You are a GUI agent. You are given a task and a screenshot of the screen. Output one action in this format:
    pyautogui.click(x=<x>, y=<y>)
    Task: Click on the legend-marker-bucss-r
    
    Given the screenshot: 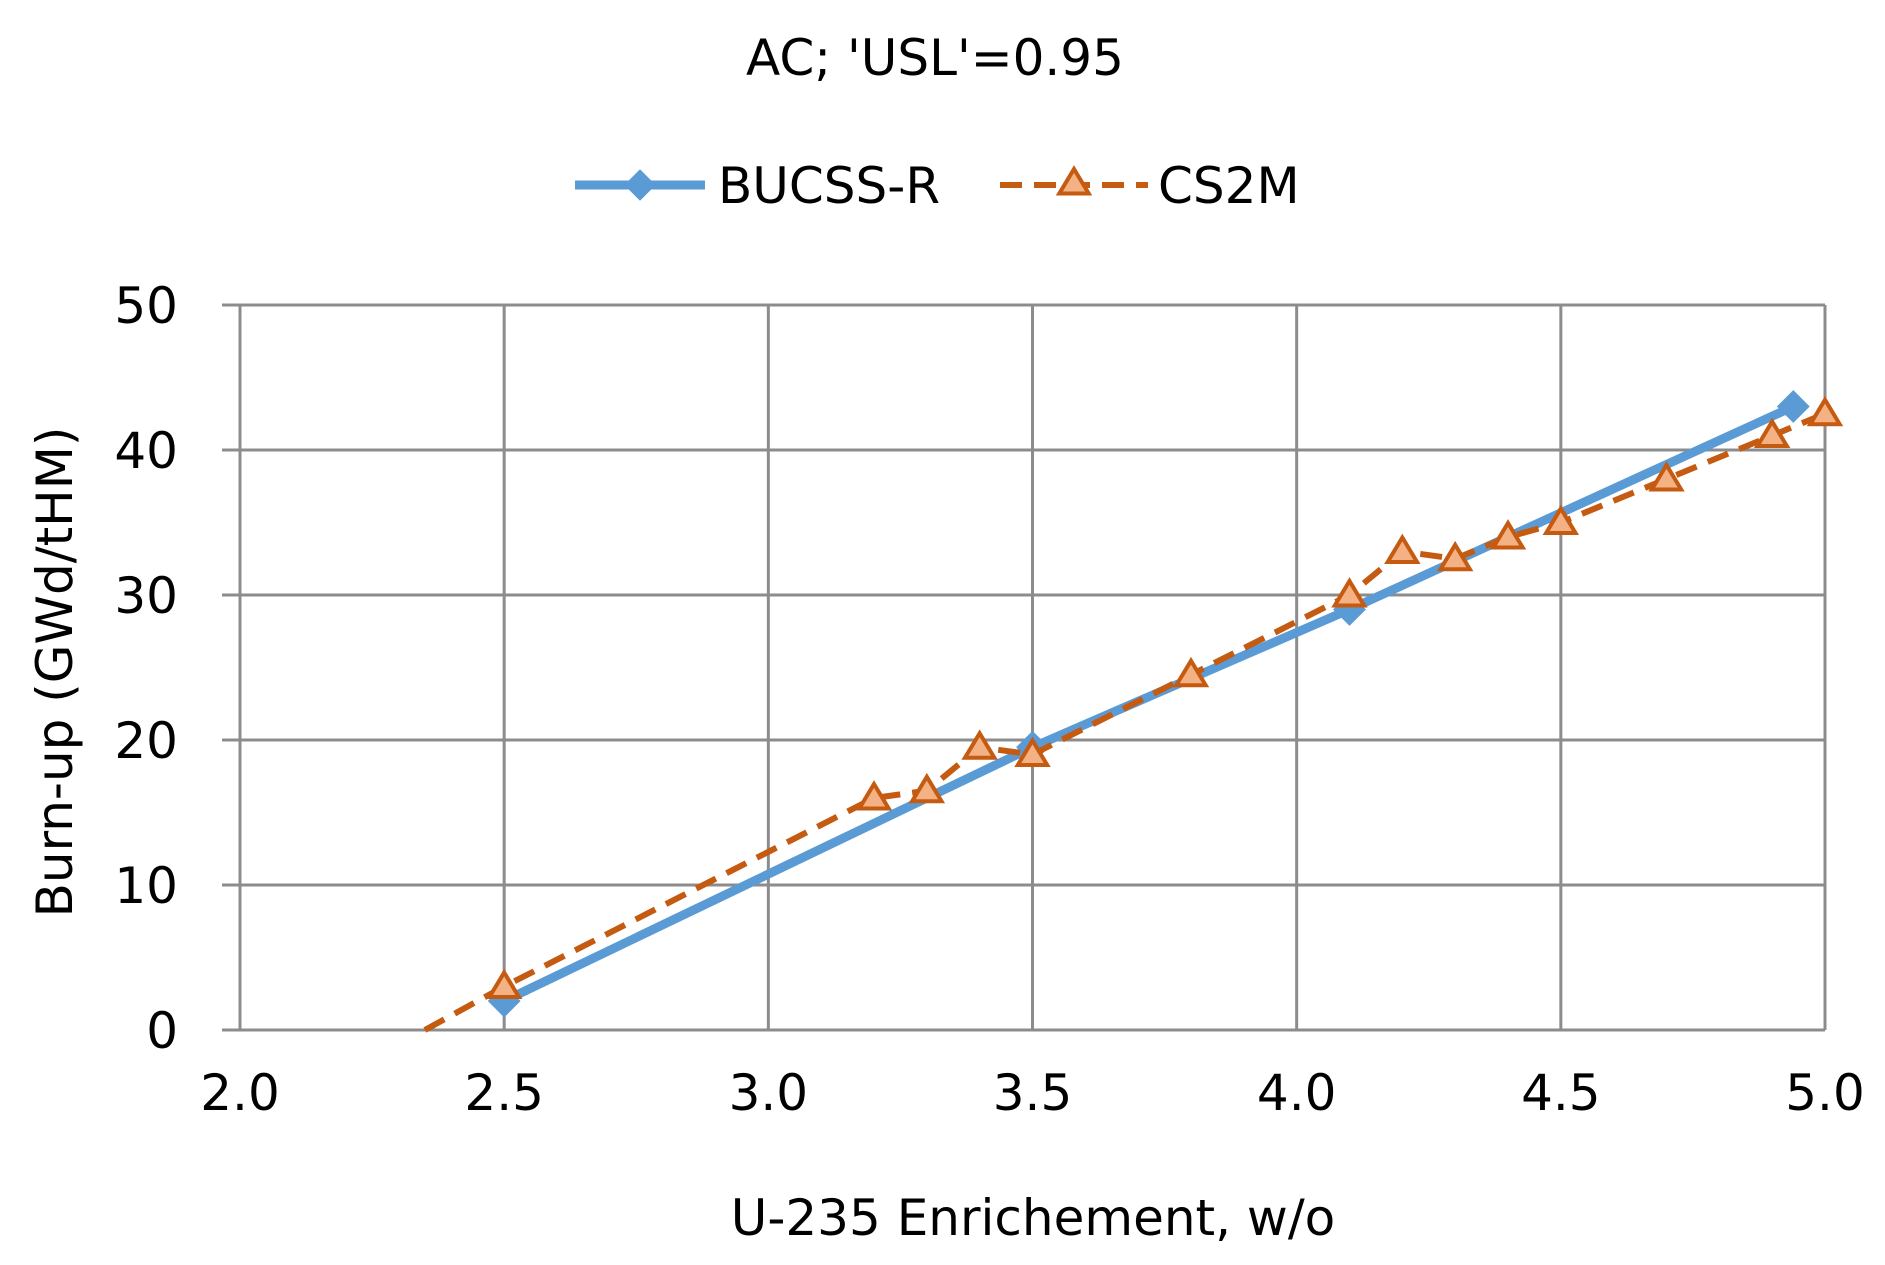 What is the action you would take?
    pyautogui.click(x=640, y=185)
    